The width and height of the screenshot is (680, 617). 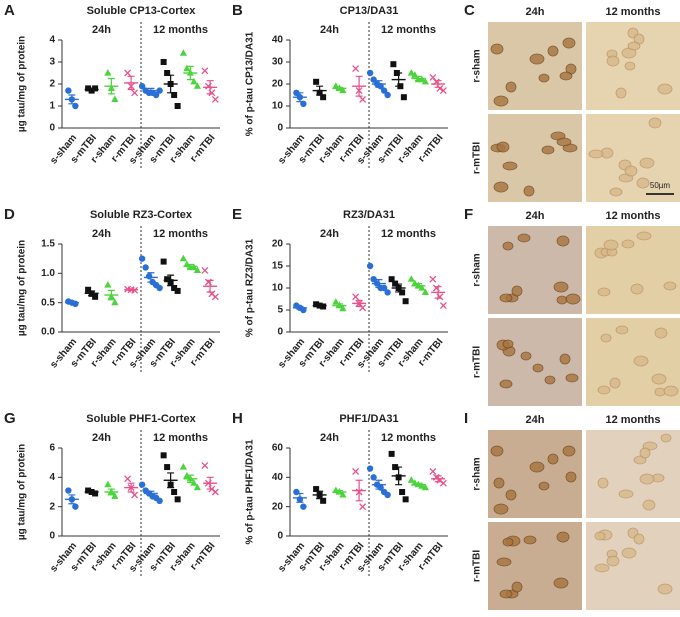 I want to click on y-tick-label: 40, so click(x=278, y=40).